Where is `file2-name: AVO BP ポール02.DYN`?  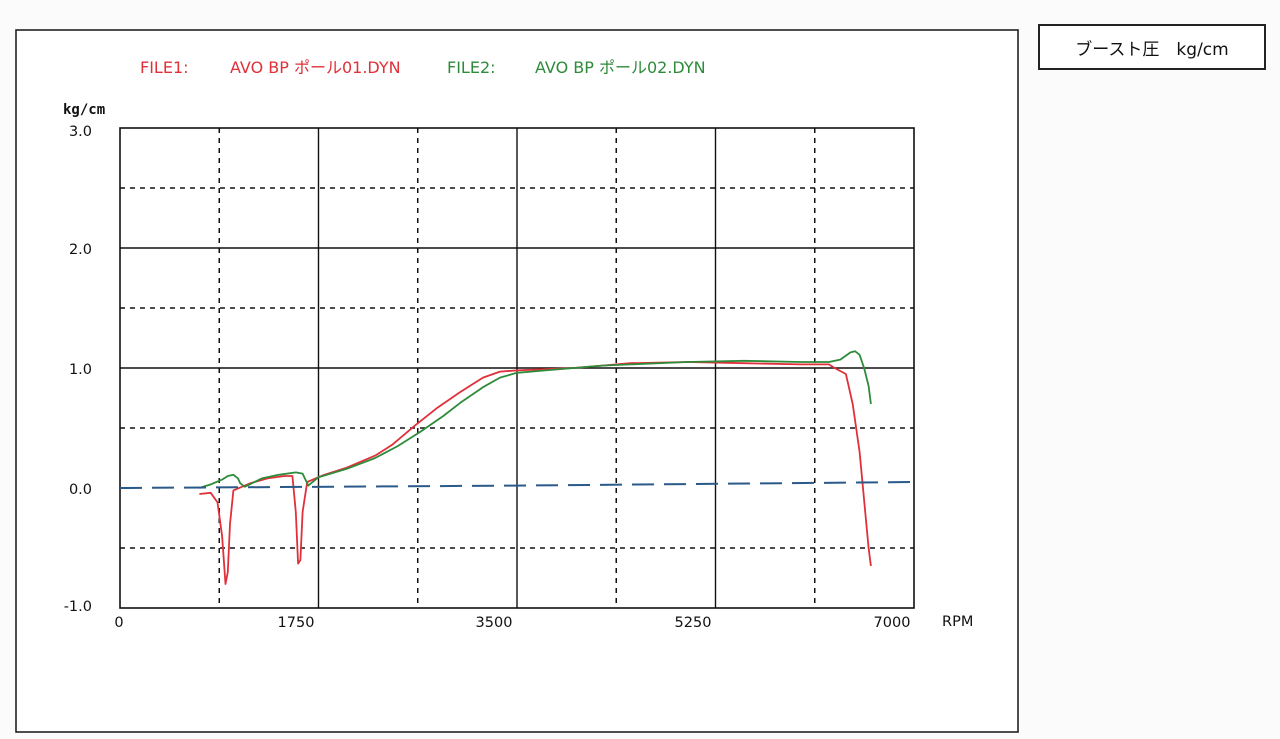
file2-name: AVO BP ポール02.DYN is located at coordinates (620, 67).